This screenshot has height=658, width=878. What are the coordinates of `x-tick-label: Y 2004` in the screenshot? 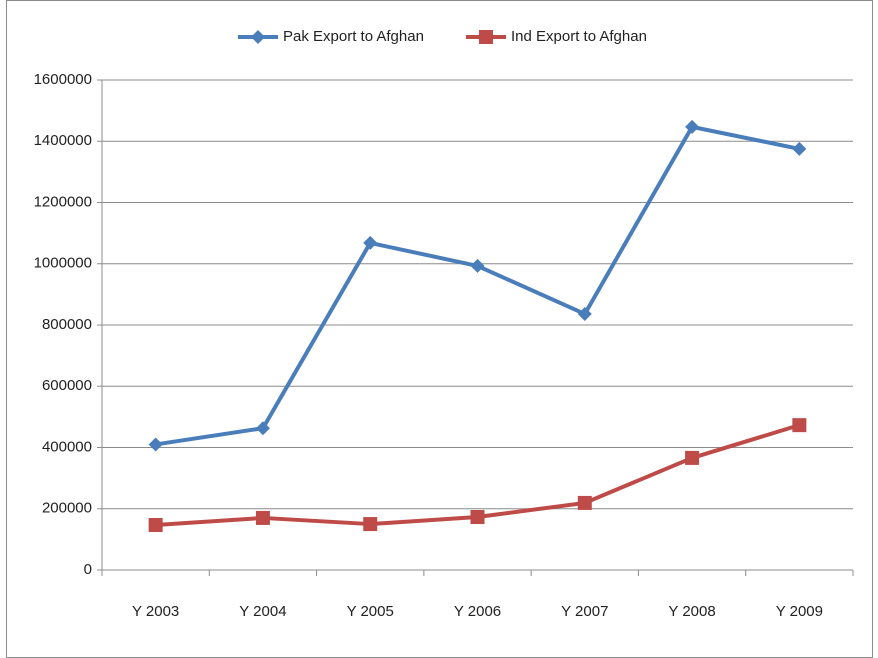 It's located at (262, 611).